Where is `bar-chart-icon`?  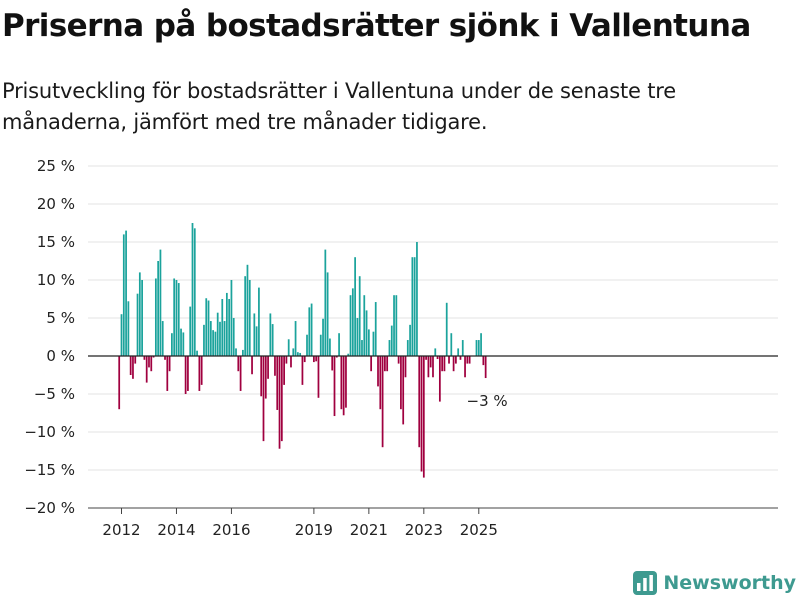
bar-chart-icon is located at coordinates (645, 583).